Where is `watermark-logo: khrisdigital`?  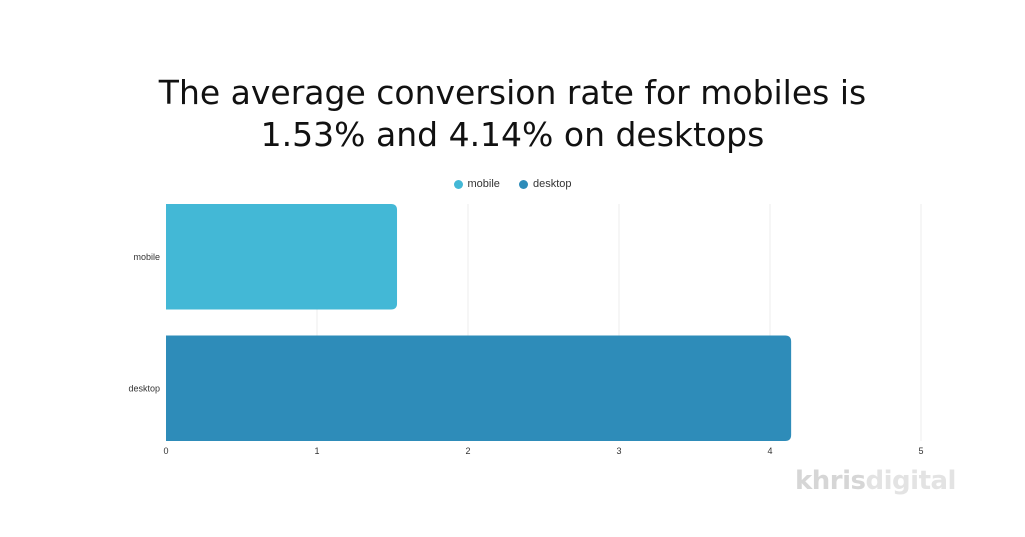 watermark-logo: khrisdigital is located at coordinates (875, 481).